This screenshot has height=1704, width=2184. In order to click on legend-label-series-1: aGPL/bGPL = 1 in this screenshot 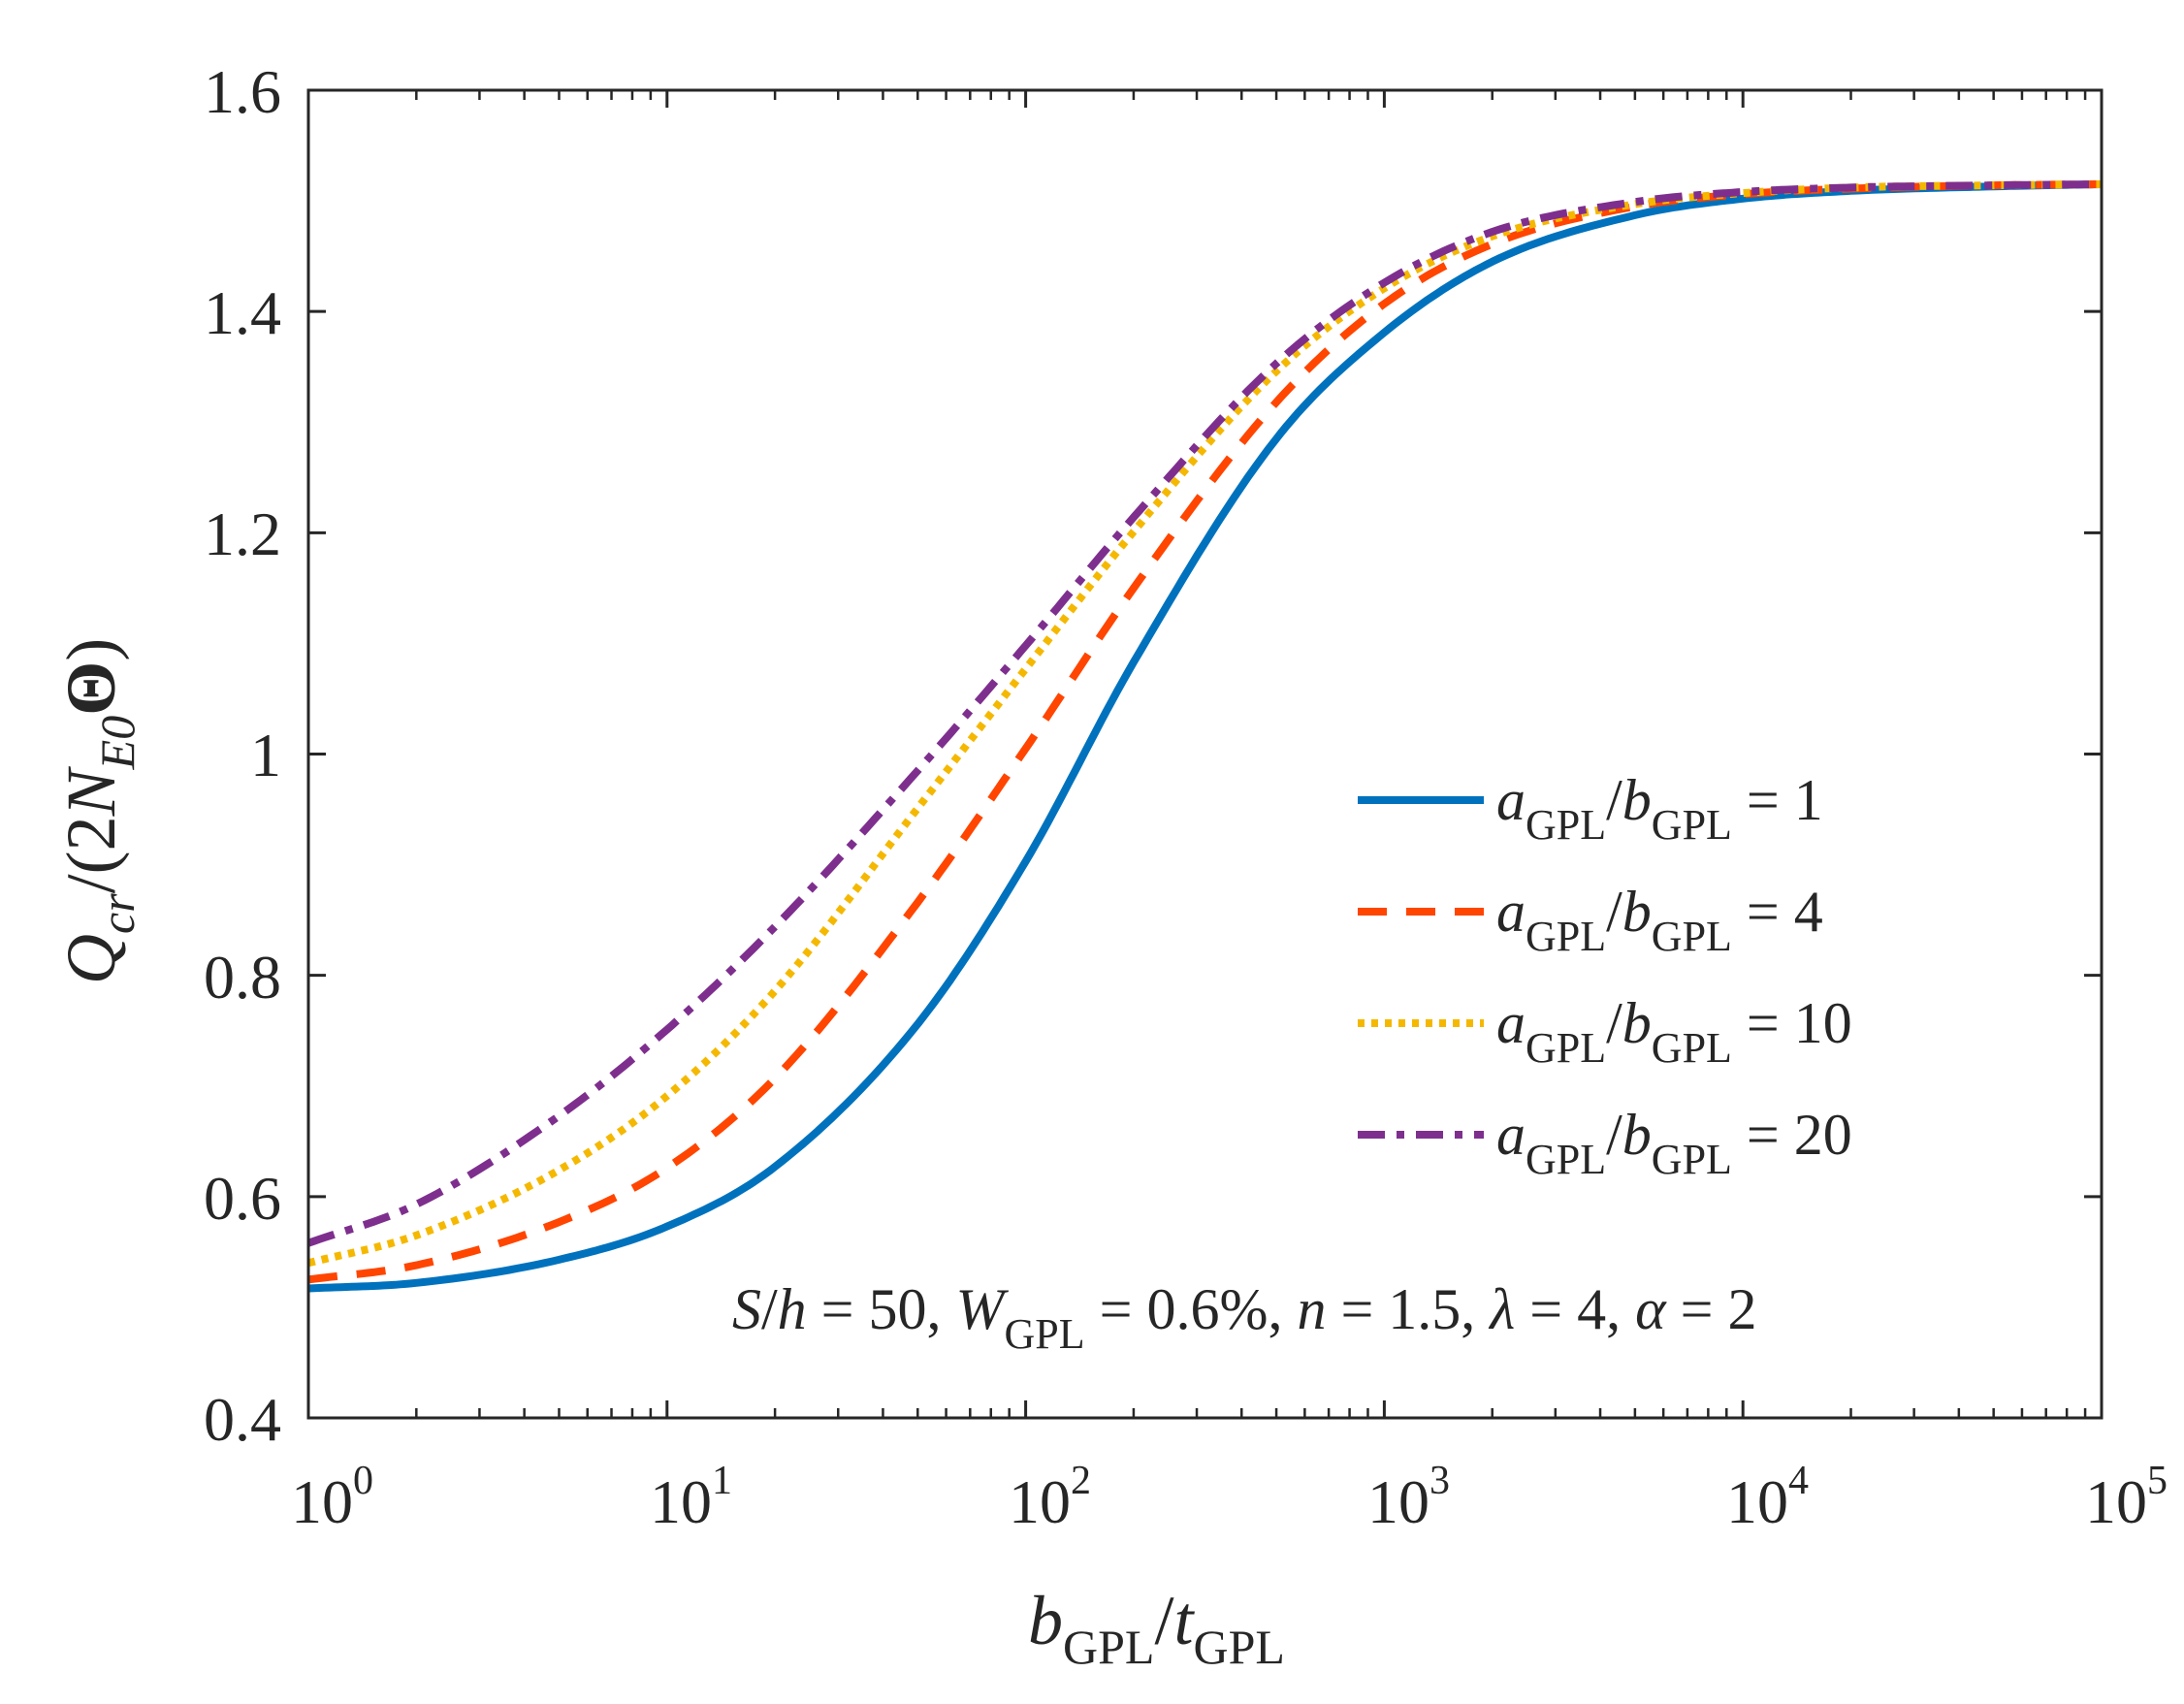, I will do `click(1659, 808)`.